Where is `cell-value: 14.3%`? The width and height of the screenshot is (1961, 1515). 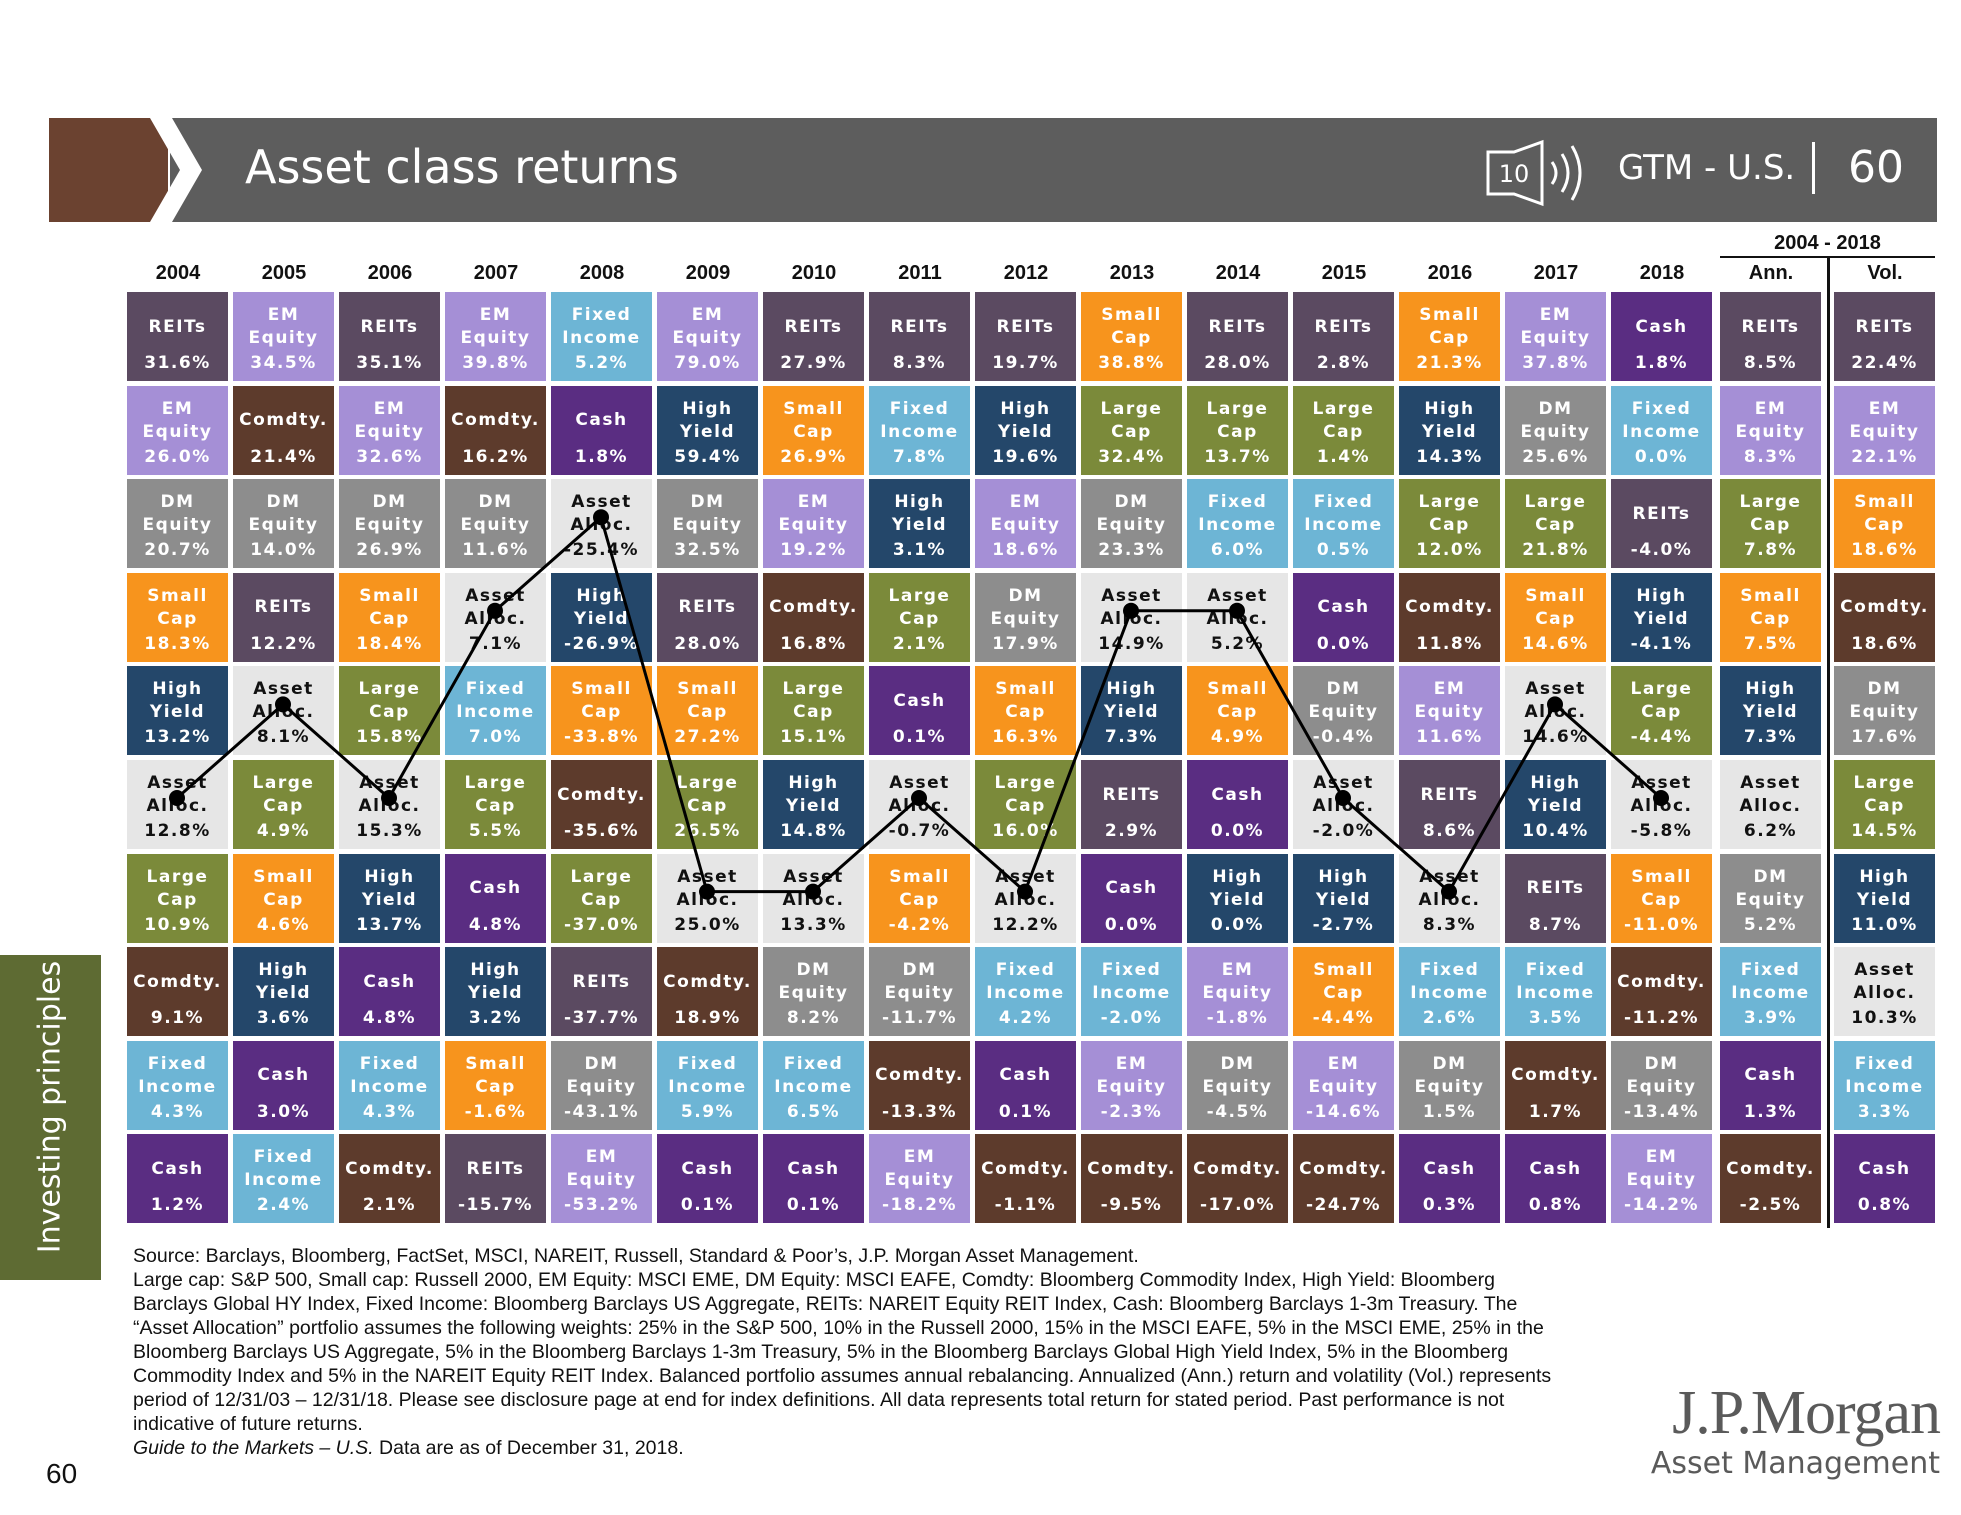
cell-value: 14.3% is located at coordinates (1449, 456).